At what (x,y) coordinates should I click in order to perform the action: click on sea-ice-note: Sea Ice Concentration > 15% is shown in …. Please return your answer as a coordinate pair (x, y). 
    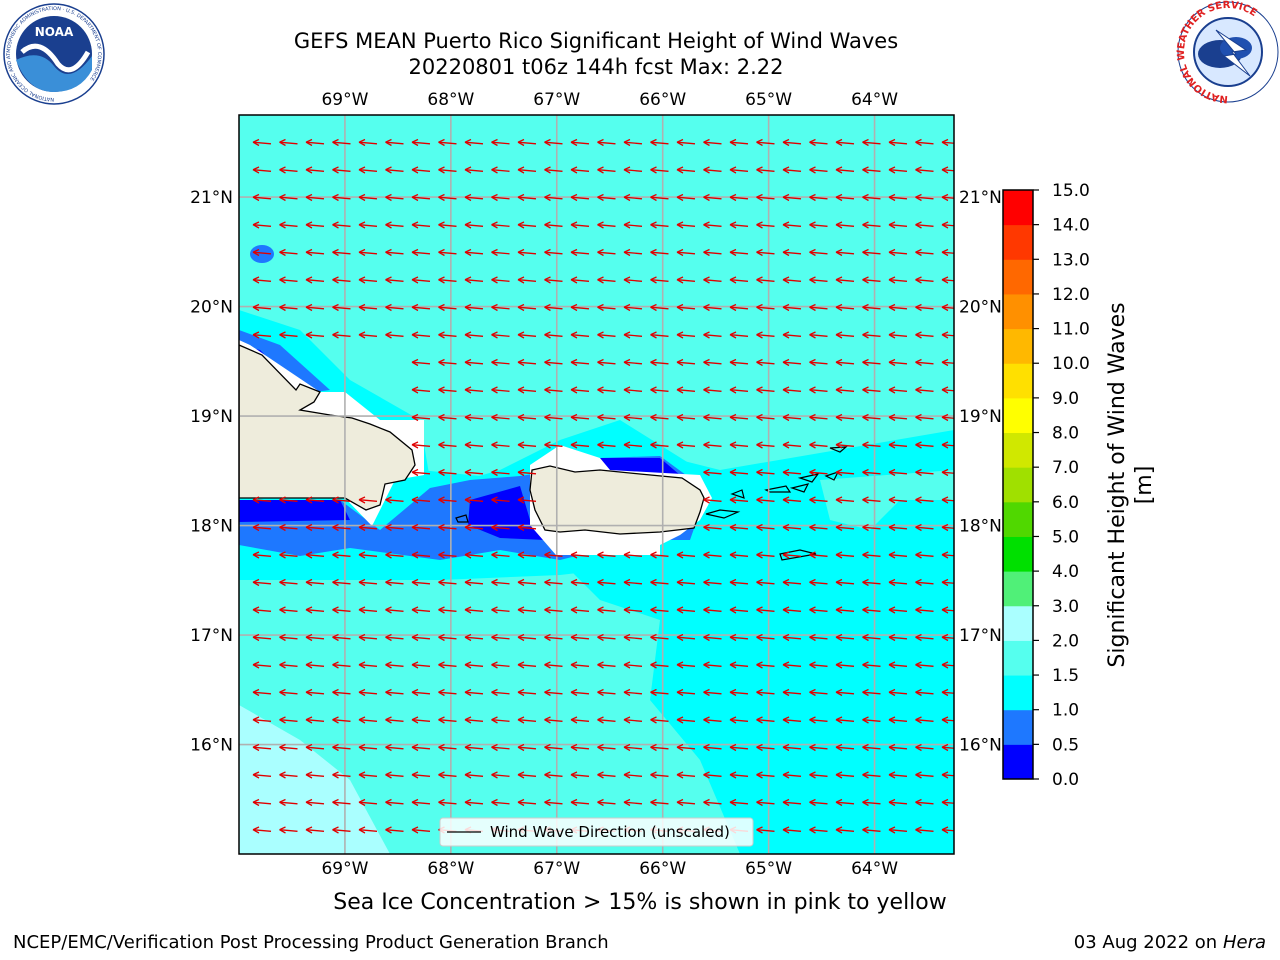
    Looking at the image, I should click on (640, 902).